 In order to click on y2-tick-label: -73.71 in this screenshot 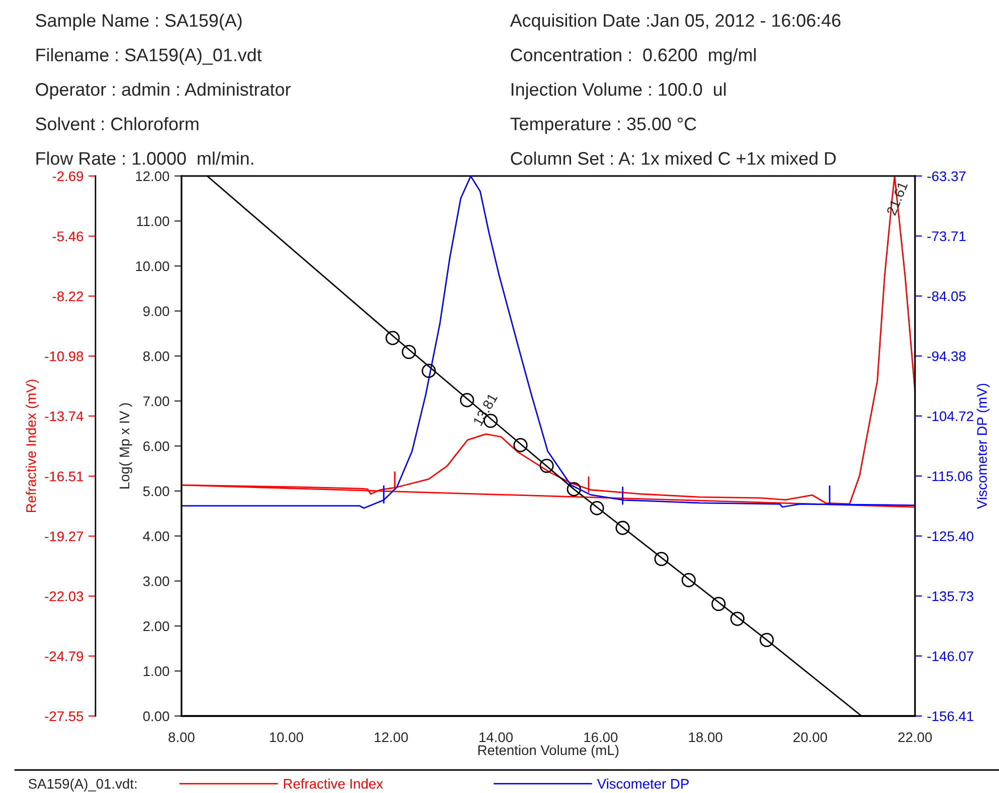, I will do `click(946, 236)`.